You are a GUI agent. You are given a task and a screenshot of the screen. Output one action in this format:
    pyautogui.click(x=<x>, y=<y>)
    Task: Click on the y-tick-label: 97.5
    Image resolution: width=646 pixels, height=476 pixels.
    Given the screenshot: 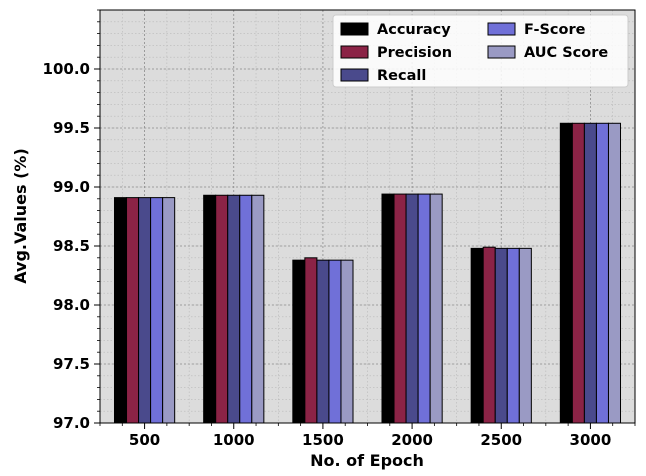 What is the action you would take?
    pyautogui.click(x=71, y=364)
    